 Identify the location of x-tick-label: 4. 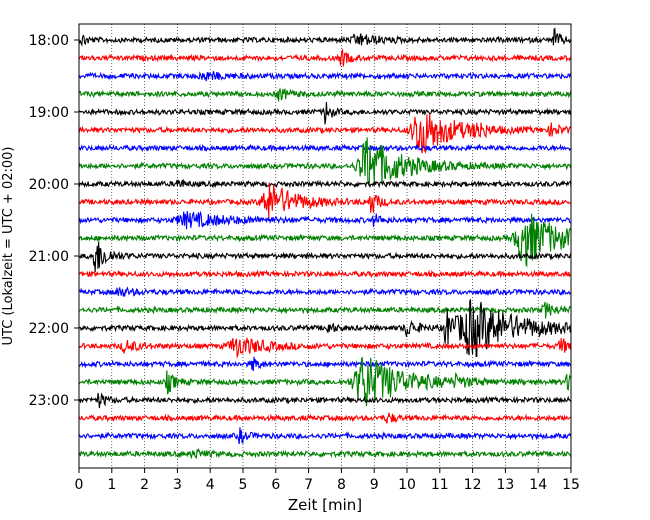
(210, 485).